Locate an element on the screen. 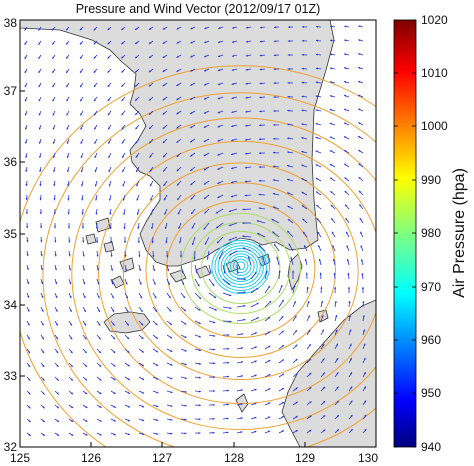 The height and width of the screenshot is (466, 474). colorbar-tick-label: 970 is located at coordinates (431, 287).